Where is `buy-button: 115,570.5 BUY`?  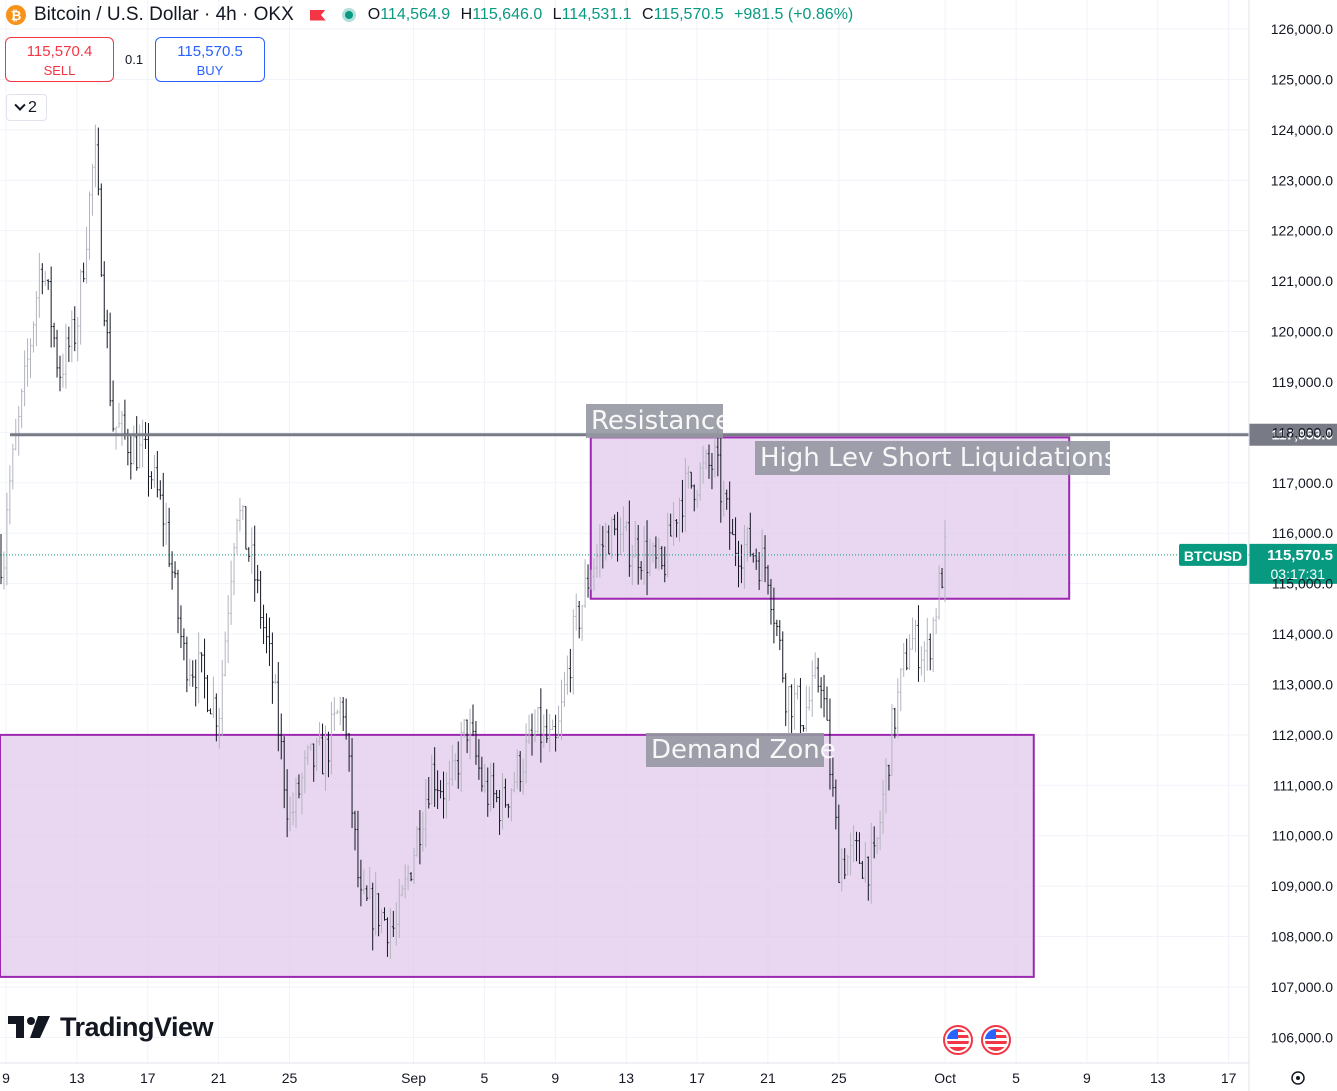 buy-button: 115,570.5 BUY is located at coordinates (210, 59).